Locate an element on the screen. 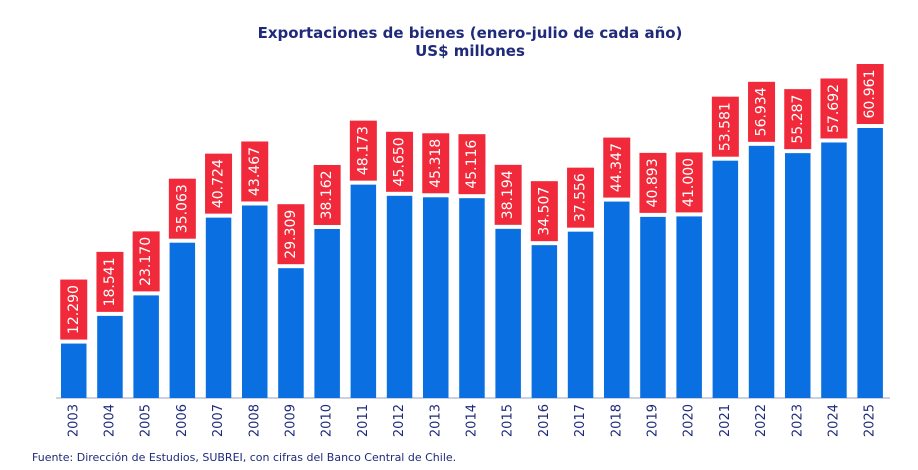  data-label-box-2021 is located at coordinates (725, 126).